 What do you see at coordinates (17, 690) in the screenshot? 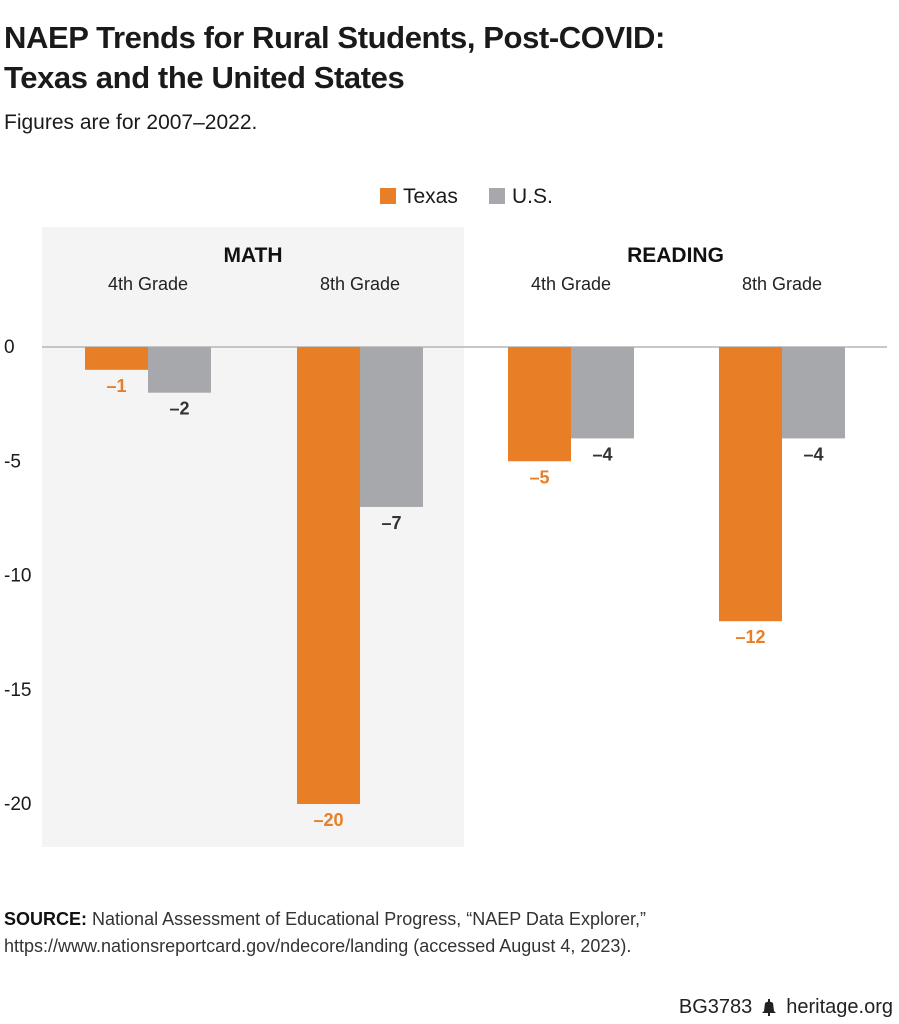
I see `y-tick-label: -15` at bounding box center [17, 690].